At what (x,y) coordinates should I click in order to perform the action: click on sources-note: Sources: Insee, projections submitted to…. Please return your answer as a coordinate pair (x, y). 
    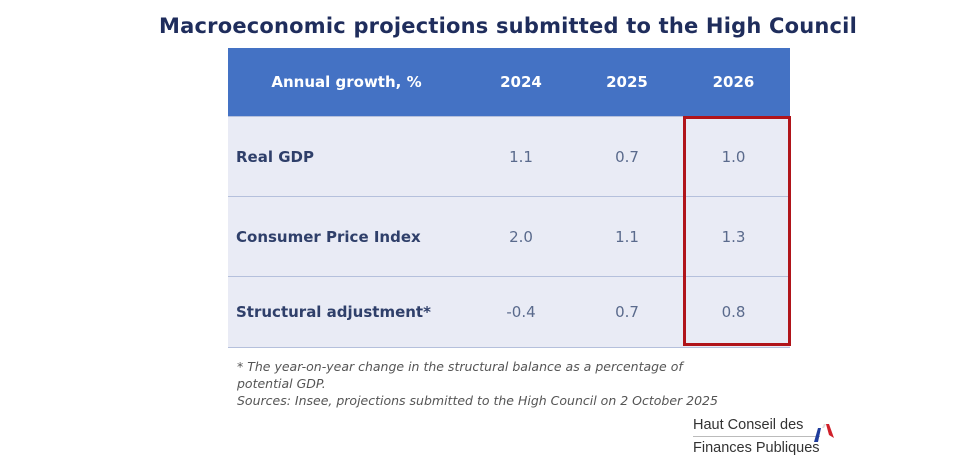
    Looking at the image, I should click on (477, 400).